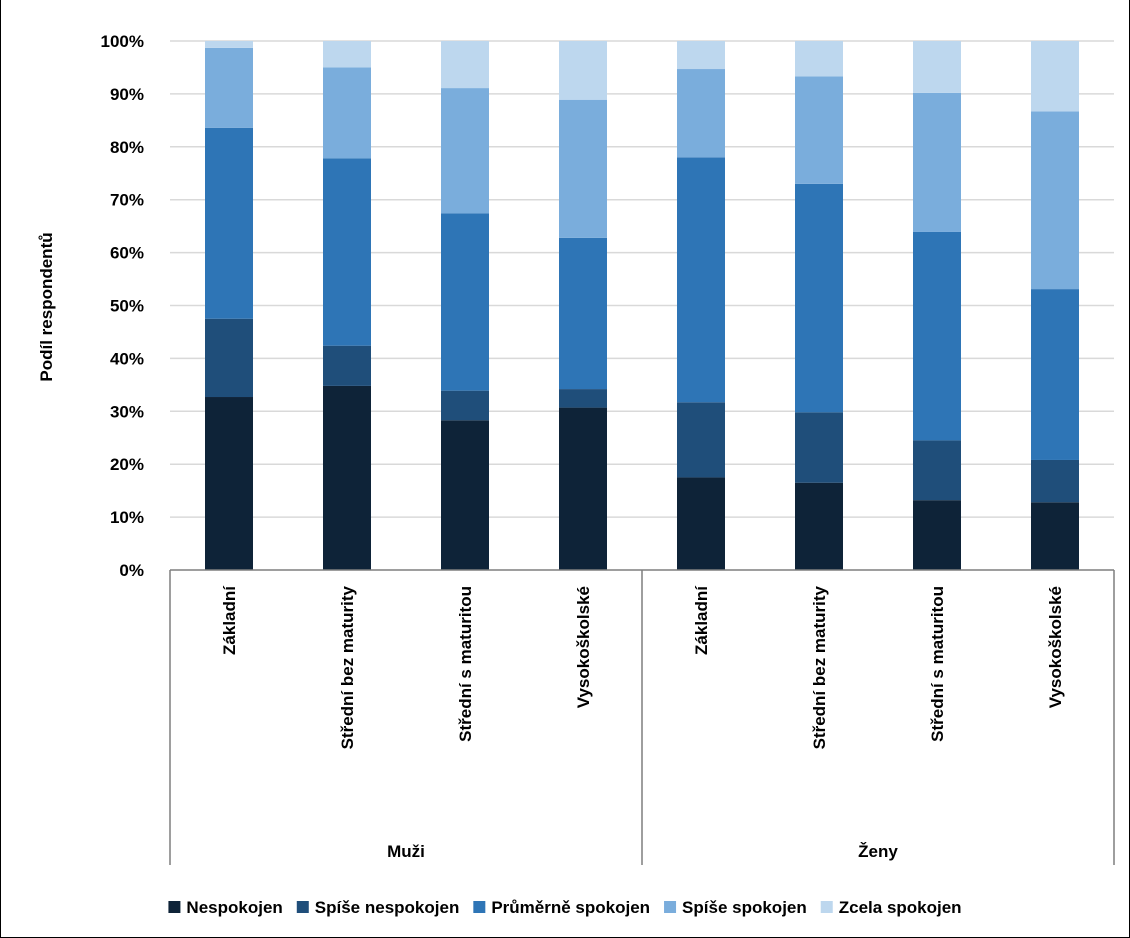 The image size is (1130, 938). I want to click on y-tick-labels: 0% 10% 20% 30% 40% 50% 60% 70% 80% 90% 100%, so click(122, 306).